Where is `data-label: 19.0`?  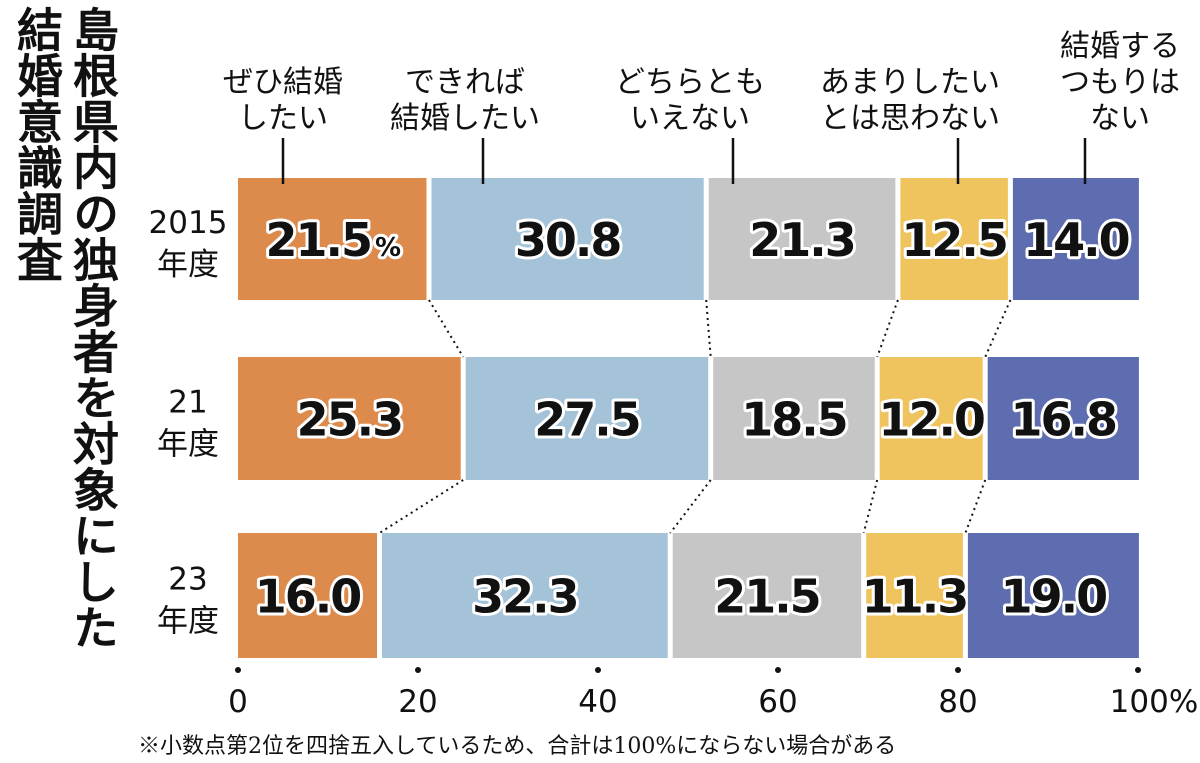 data-label: 19.0 is located at coordinates (1054, 597).